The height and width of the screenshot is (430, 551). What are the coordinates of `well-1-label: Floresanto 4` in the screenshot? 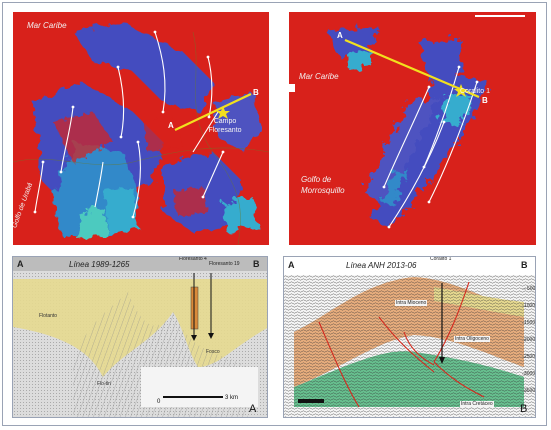 It's located at (193, 259).